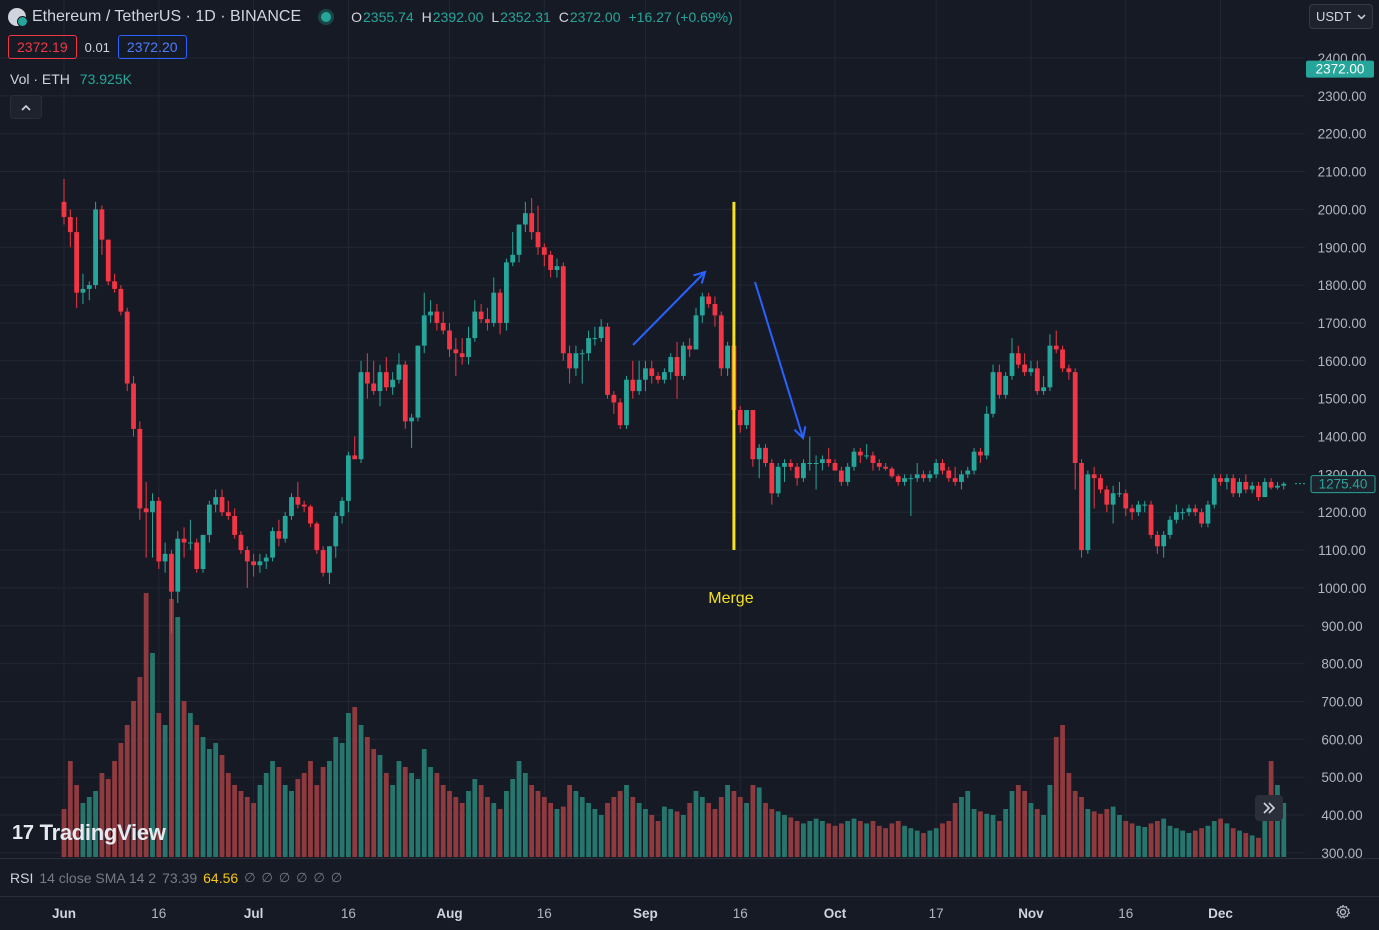  What do you see at coordinates (1334, 16) in the screenshot?
I see `currency-value: USDT` at bounding box center [1334, 16].